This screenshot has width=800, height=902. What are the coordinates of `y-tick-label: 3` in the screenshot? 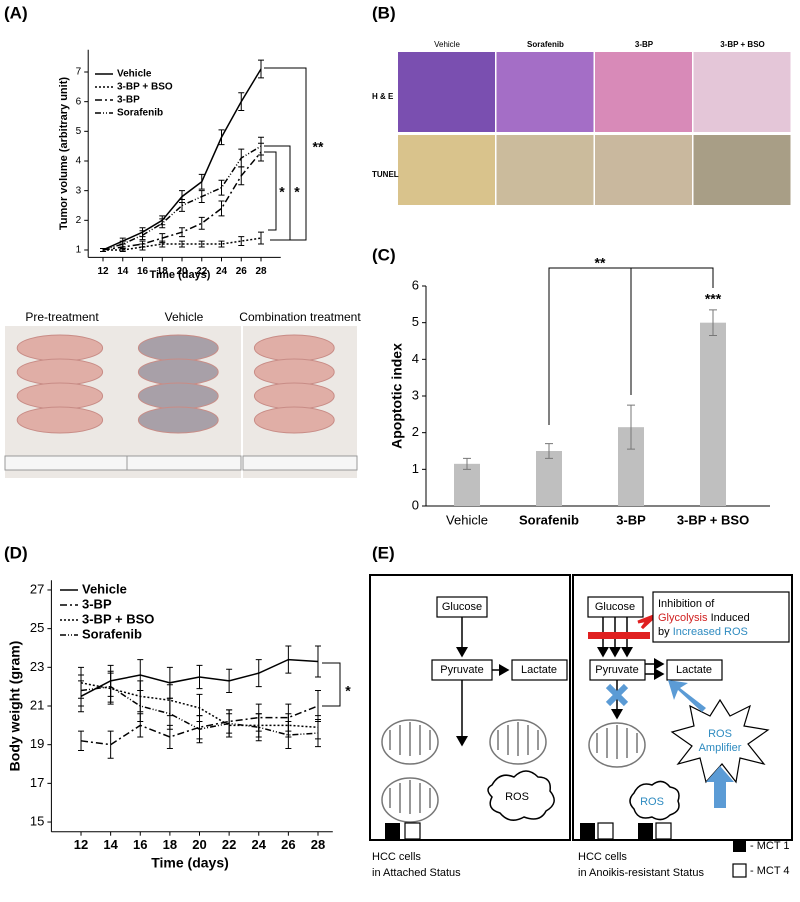 It's located at (415, 394).